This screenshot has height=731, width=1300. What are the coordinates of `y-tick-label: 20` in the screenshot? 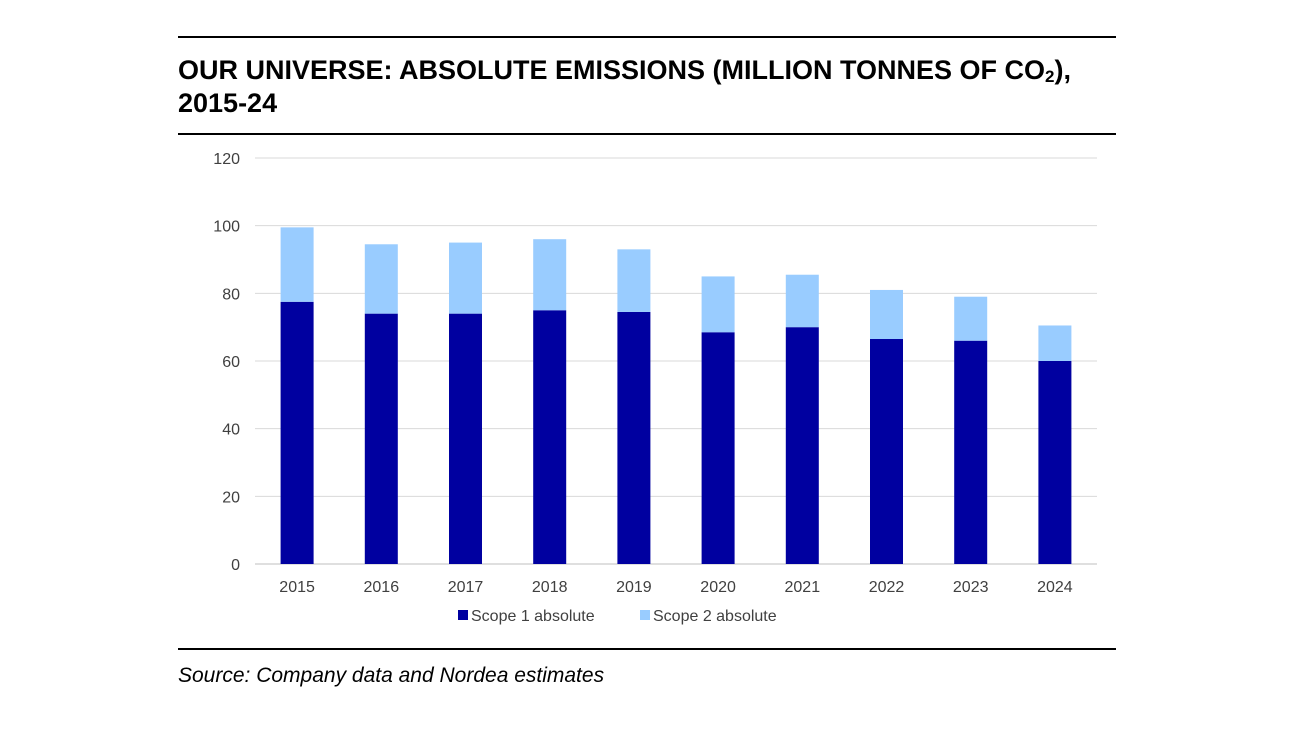 It's located at (231, 497).